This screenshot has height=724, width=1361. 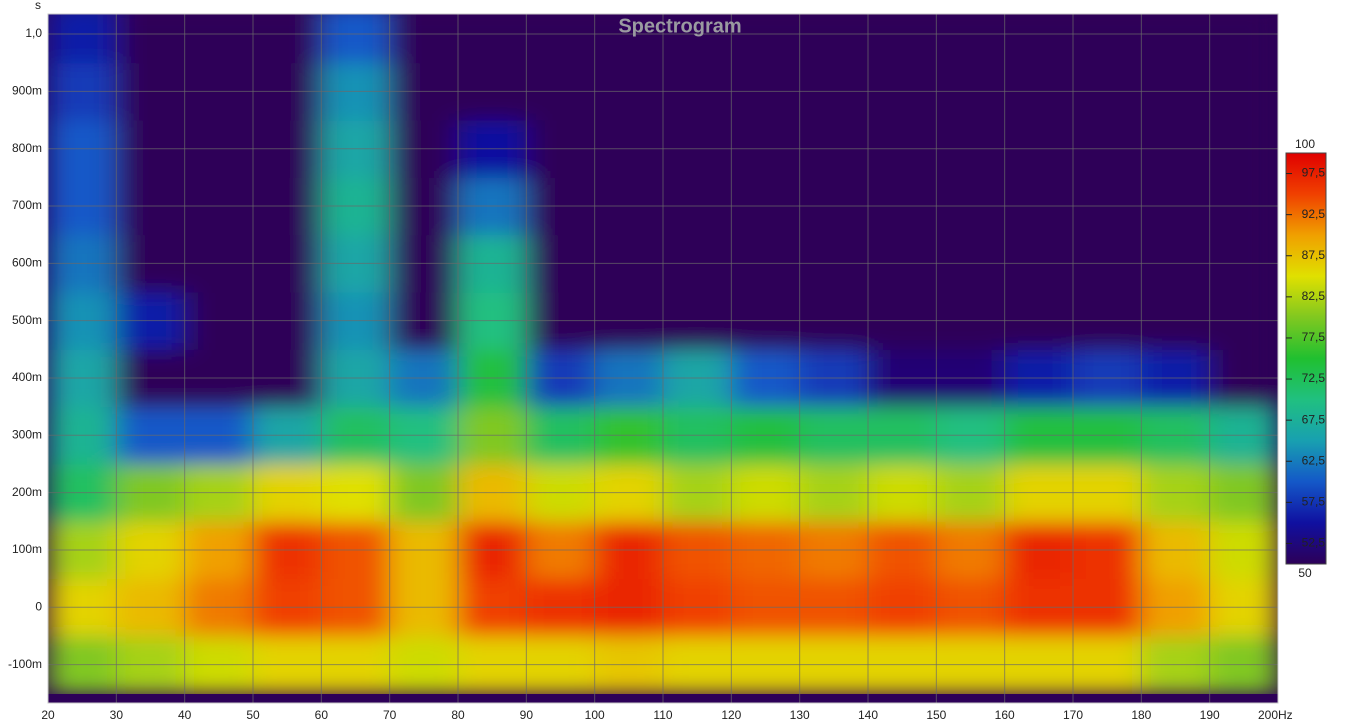 What do you see at coordinates (27, 205) in the screenshot?
I see `y-tick-label: 700m` at bounding box center [27, 205].